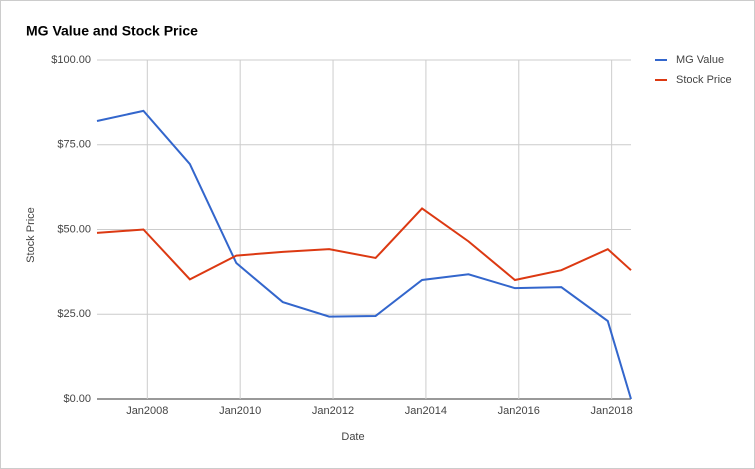  Describe the element at coordinates (352, 437) in the screenshot. I see `x-axis-label: Date` at that location.